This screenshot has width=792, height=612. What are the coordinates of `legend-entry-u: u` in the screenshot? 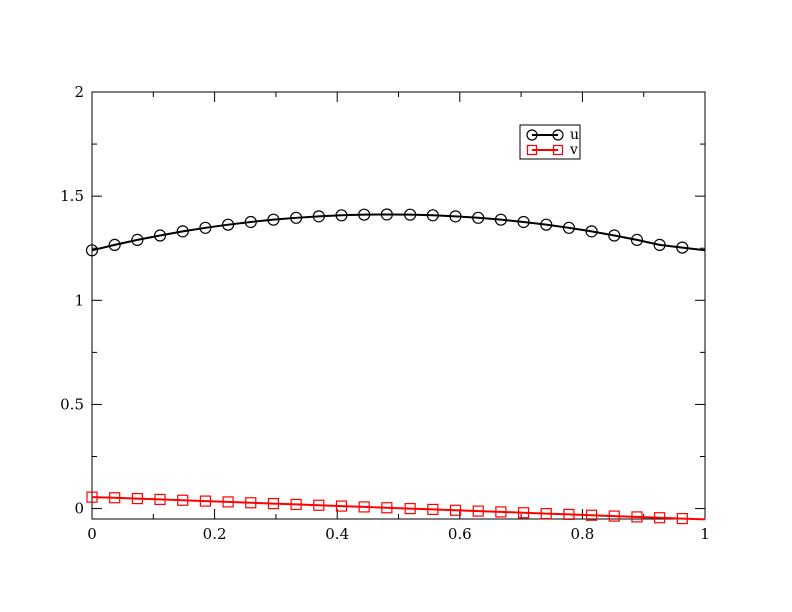 It's located at (552, 135).